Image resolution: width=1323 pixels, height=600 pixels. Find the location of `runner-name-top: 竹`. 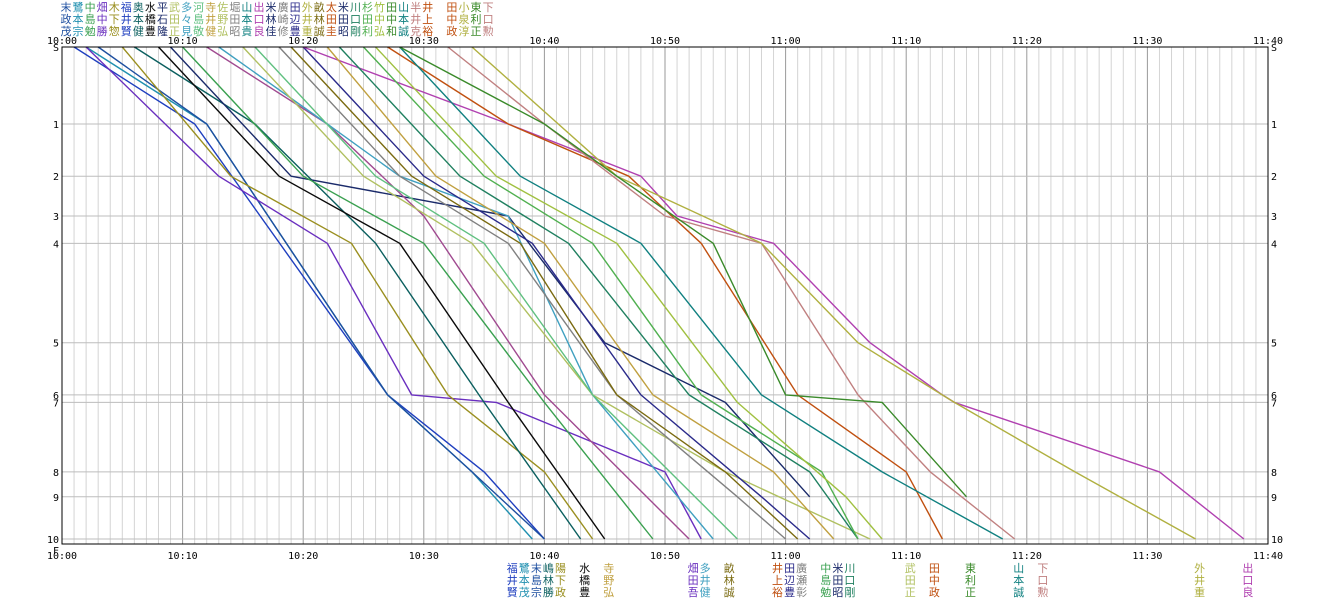

runner-name-top: 竹 is located at coordinates (379, 7).